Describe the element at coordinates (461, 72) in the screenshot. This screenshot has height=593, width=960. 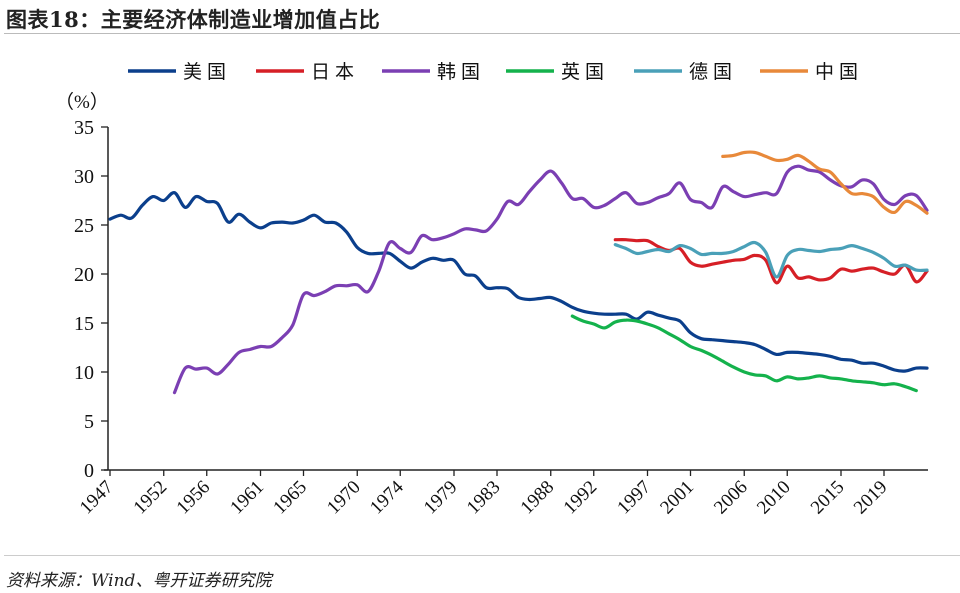
I see `legend-label: 韩国` at that location.